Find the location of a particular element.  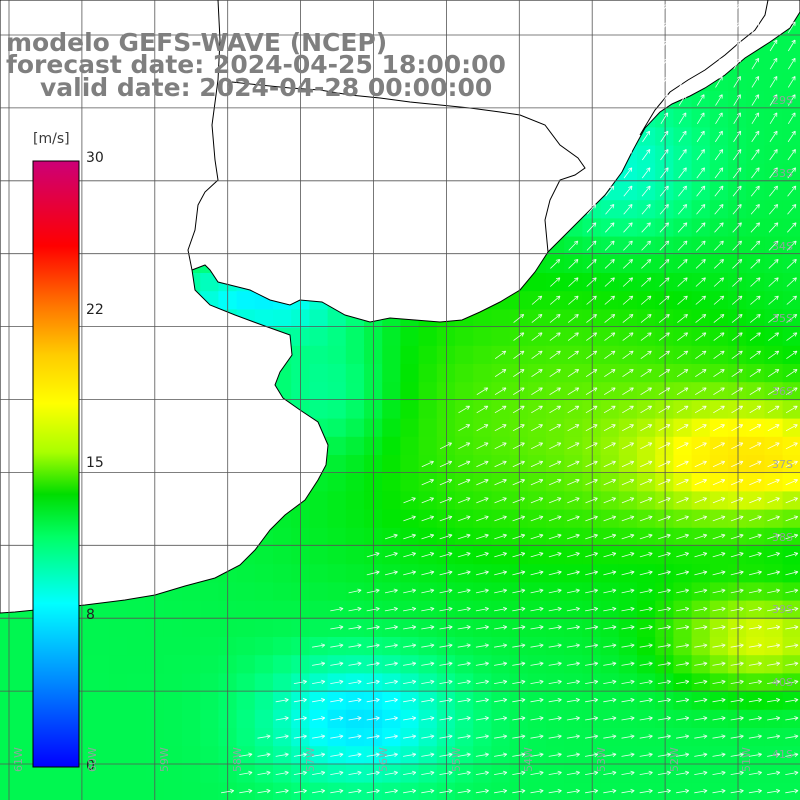

lon-label-54w: 54W is located at coordinates (528, 759).